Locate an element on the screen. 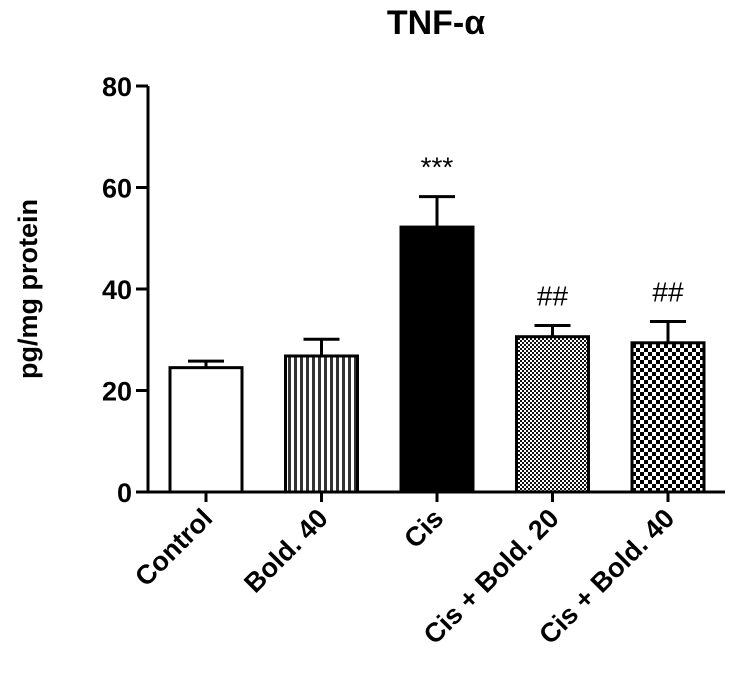 The height and width of the screenshot is (673, 750). y-tick-label: 0 is located at coordinates (124, 493).